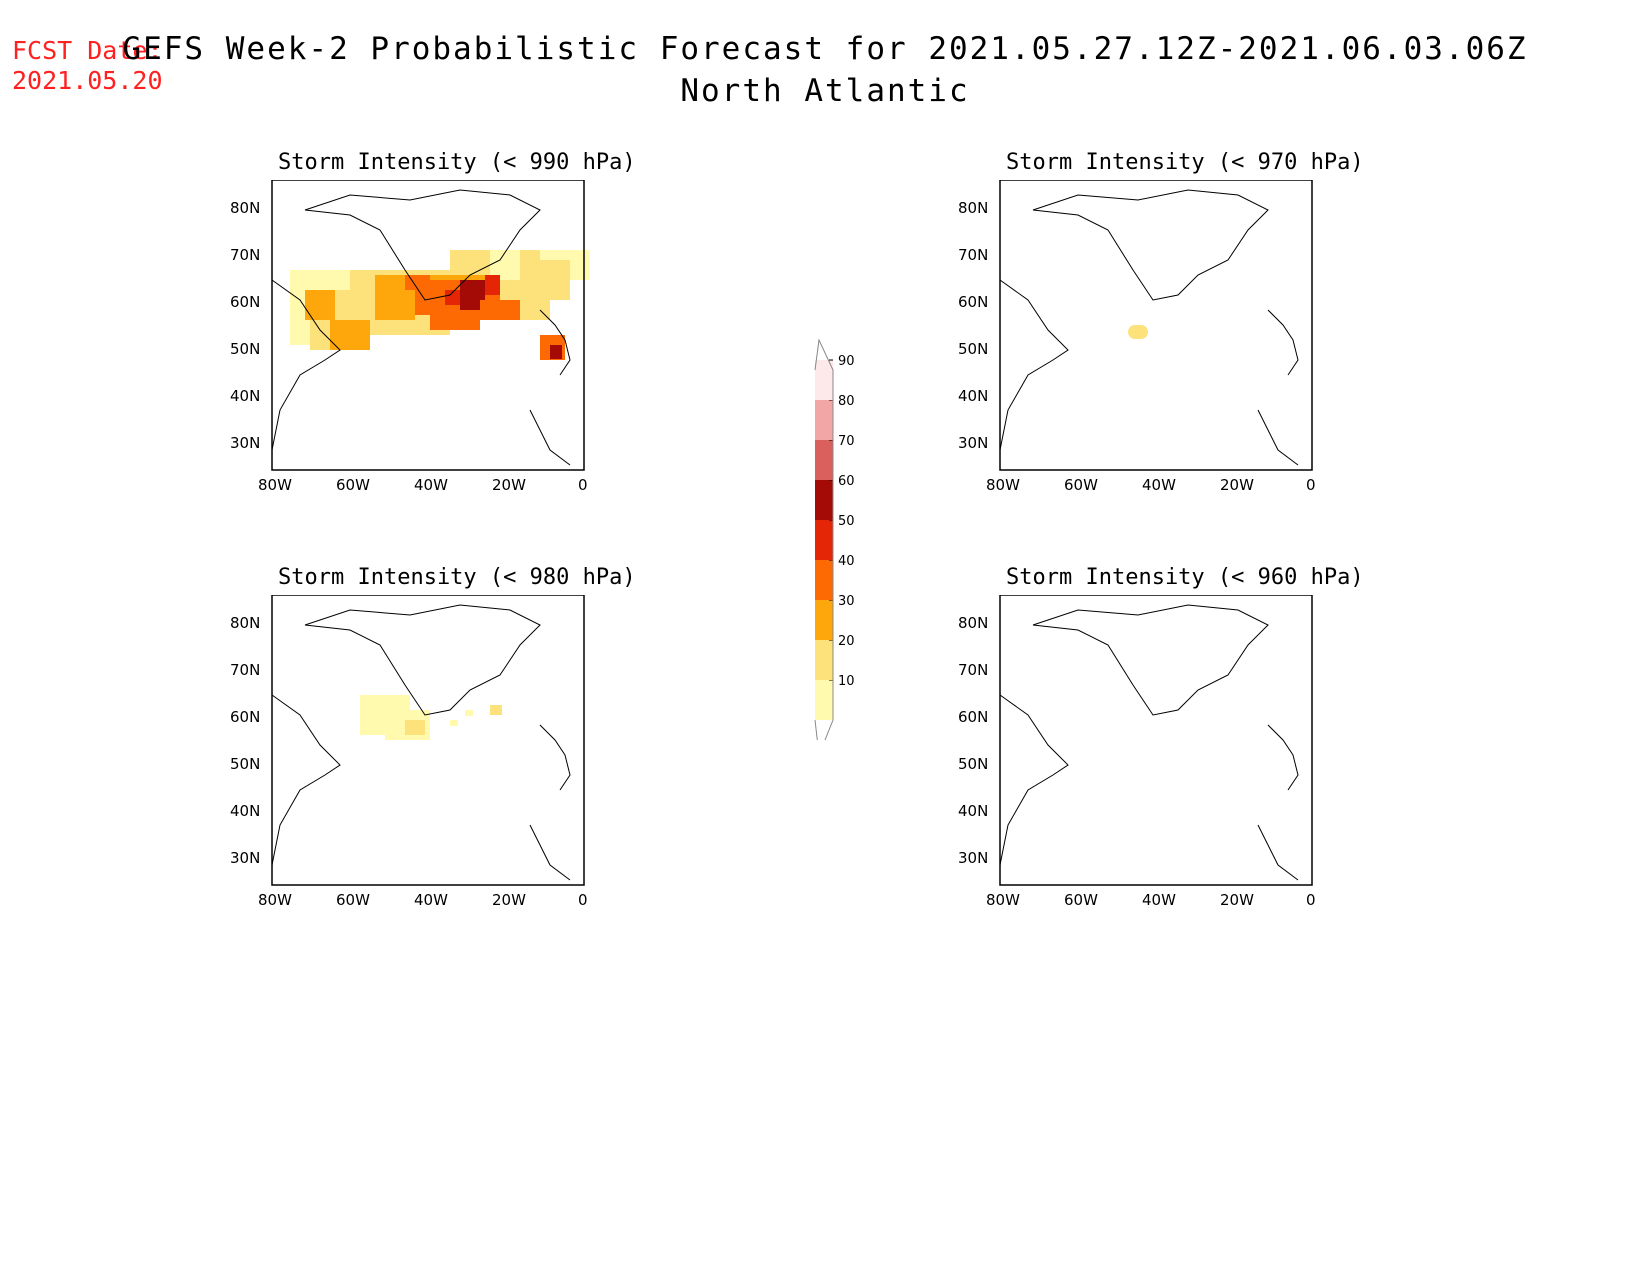 The image size is (1650, 1275). I want to click on color-scale: 10 20 30 40 50 60 70 80 90, so click(834, 539).